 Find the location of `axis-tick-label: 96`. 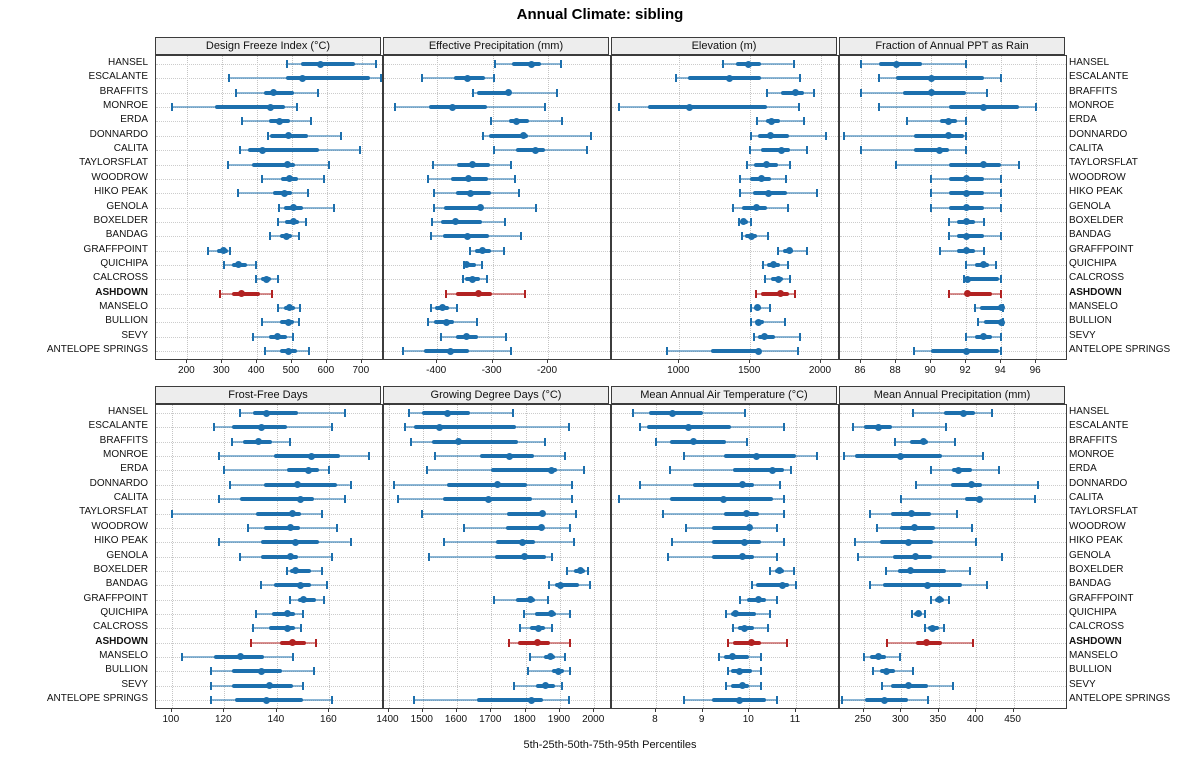

axis-tick-label: 96 is located at coordinates (1035, 370).